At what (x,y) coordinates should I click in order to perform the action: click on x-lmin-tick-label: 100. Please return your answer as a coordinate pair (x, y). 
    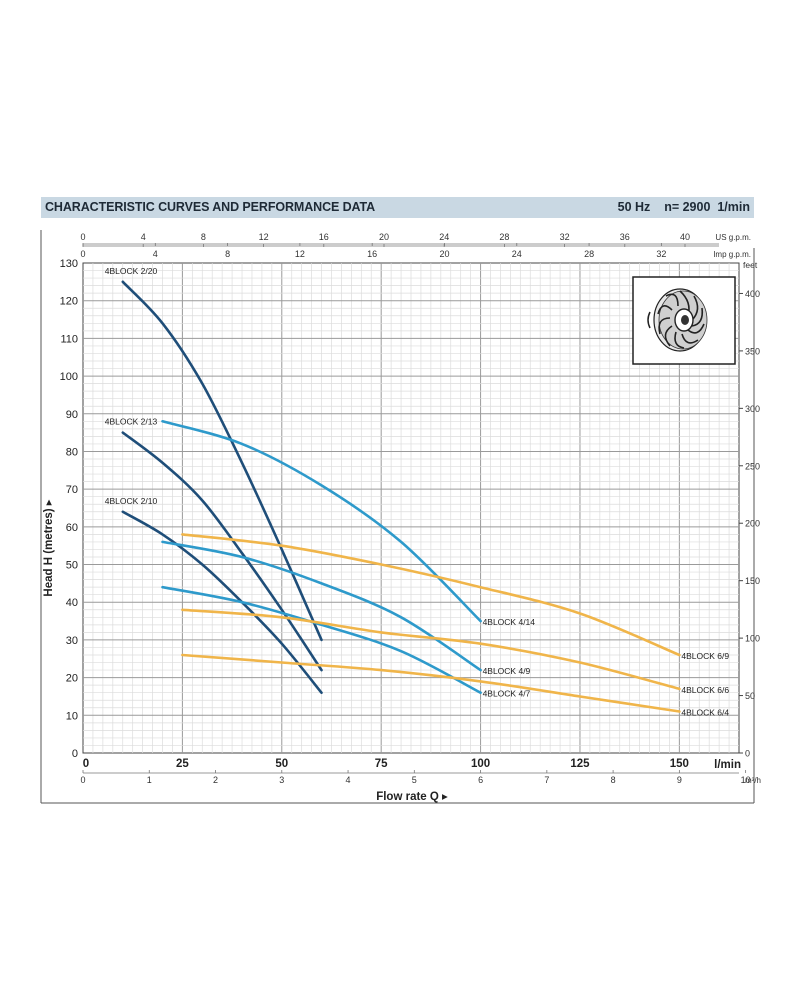
    Looking at the image, I should click on (480, 764).